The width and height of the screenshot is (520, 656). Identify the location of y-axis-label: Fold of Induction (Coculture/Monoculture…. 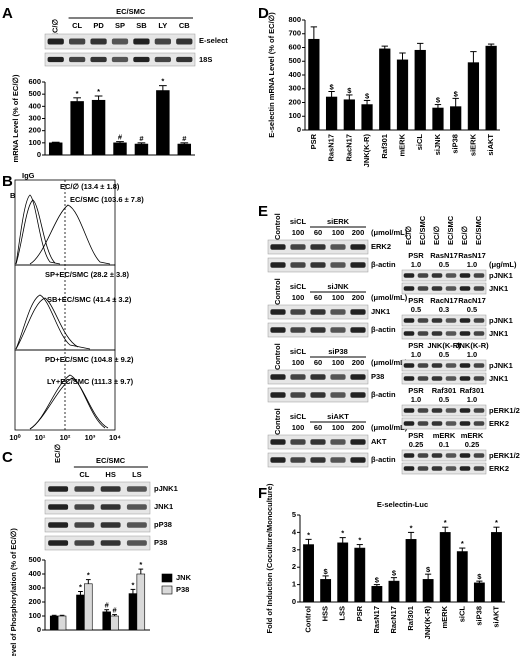
(269, 558).